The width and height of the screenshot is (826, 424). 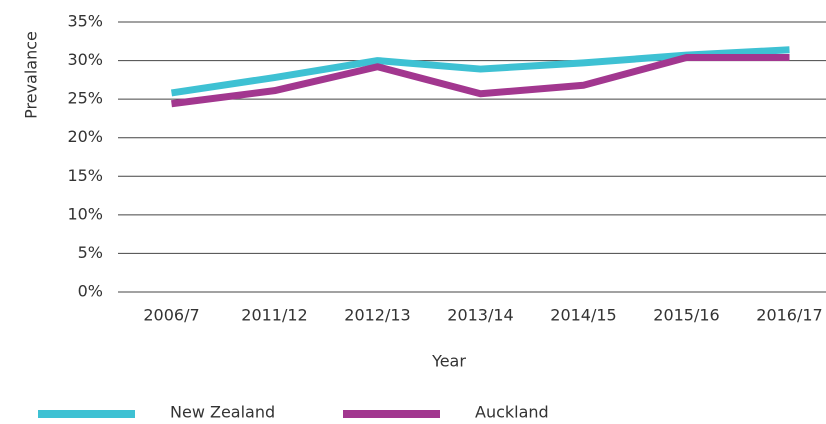 I want to click on x-tick-label: 2016/17, so click(x=789, y=315).